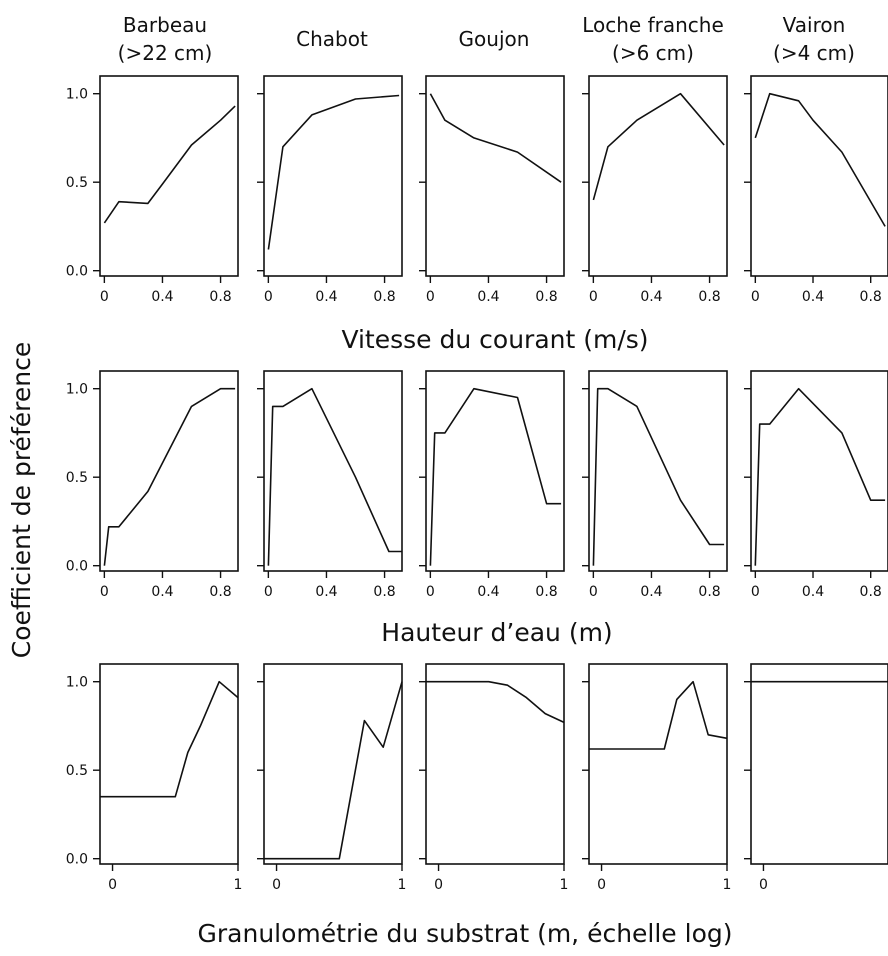  I want to click on panel-r2c2: 0 0.4 0.8, so click(330, 485).